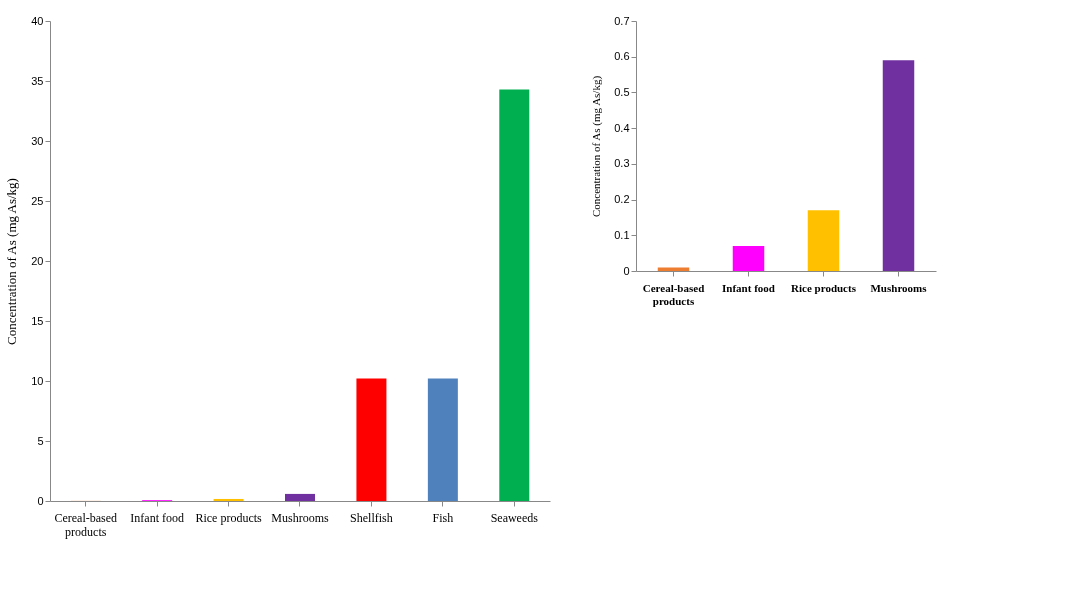 This screenshot has height=603, width=1076. What do you see at coordinates (37, 200) in the screenshot?
I see `y-tick-label: 25` at bounding box center [37, 200].